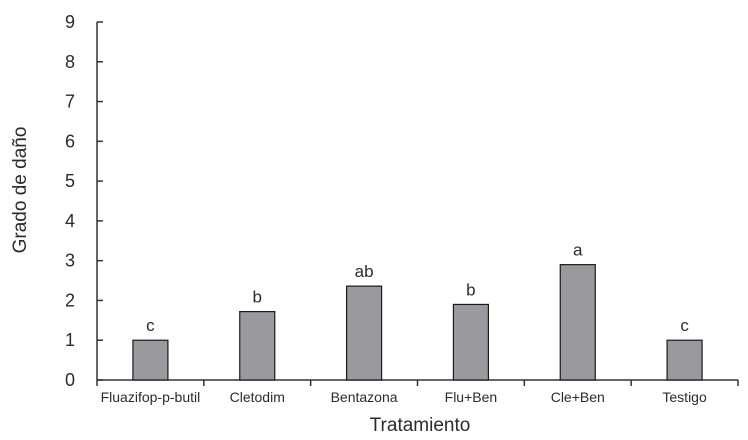 This screenshot has width=748, height=440. What do you see at coordinates (84, 201) in the screenshot?
I see `y-axis: 0 1 2 3 4 5 6 7 8 9` at bounding box center [84, 201].